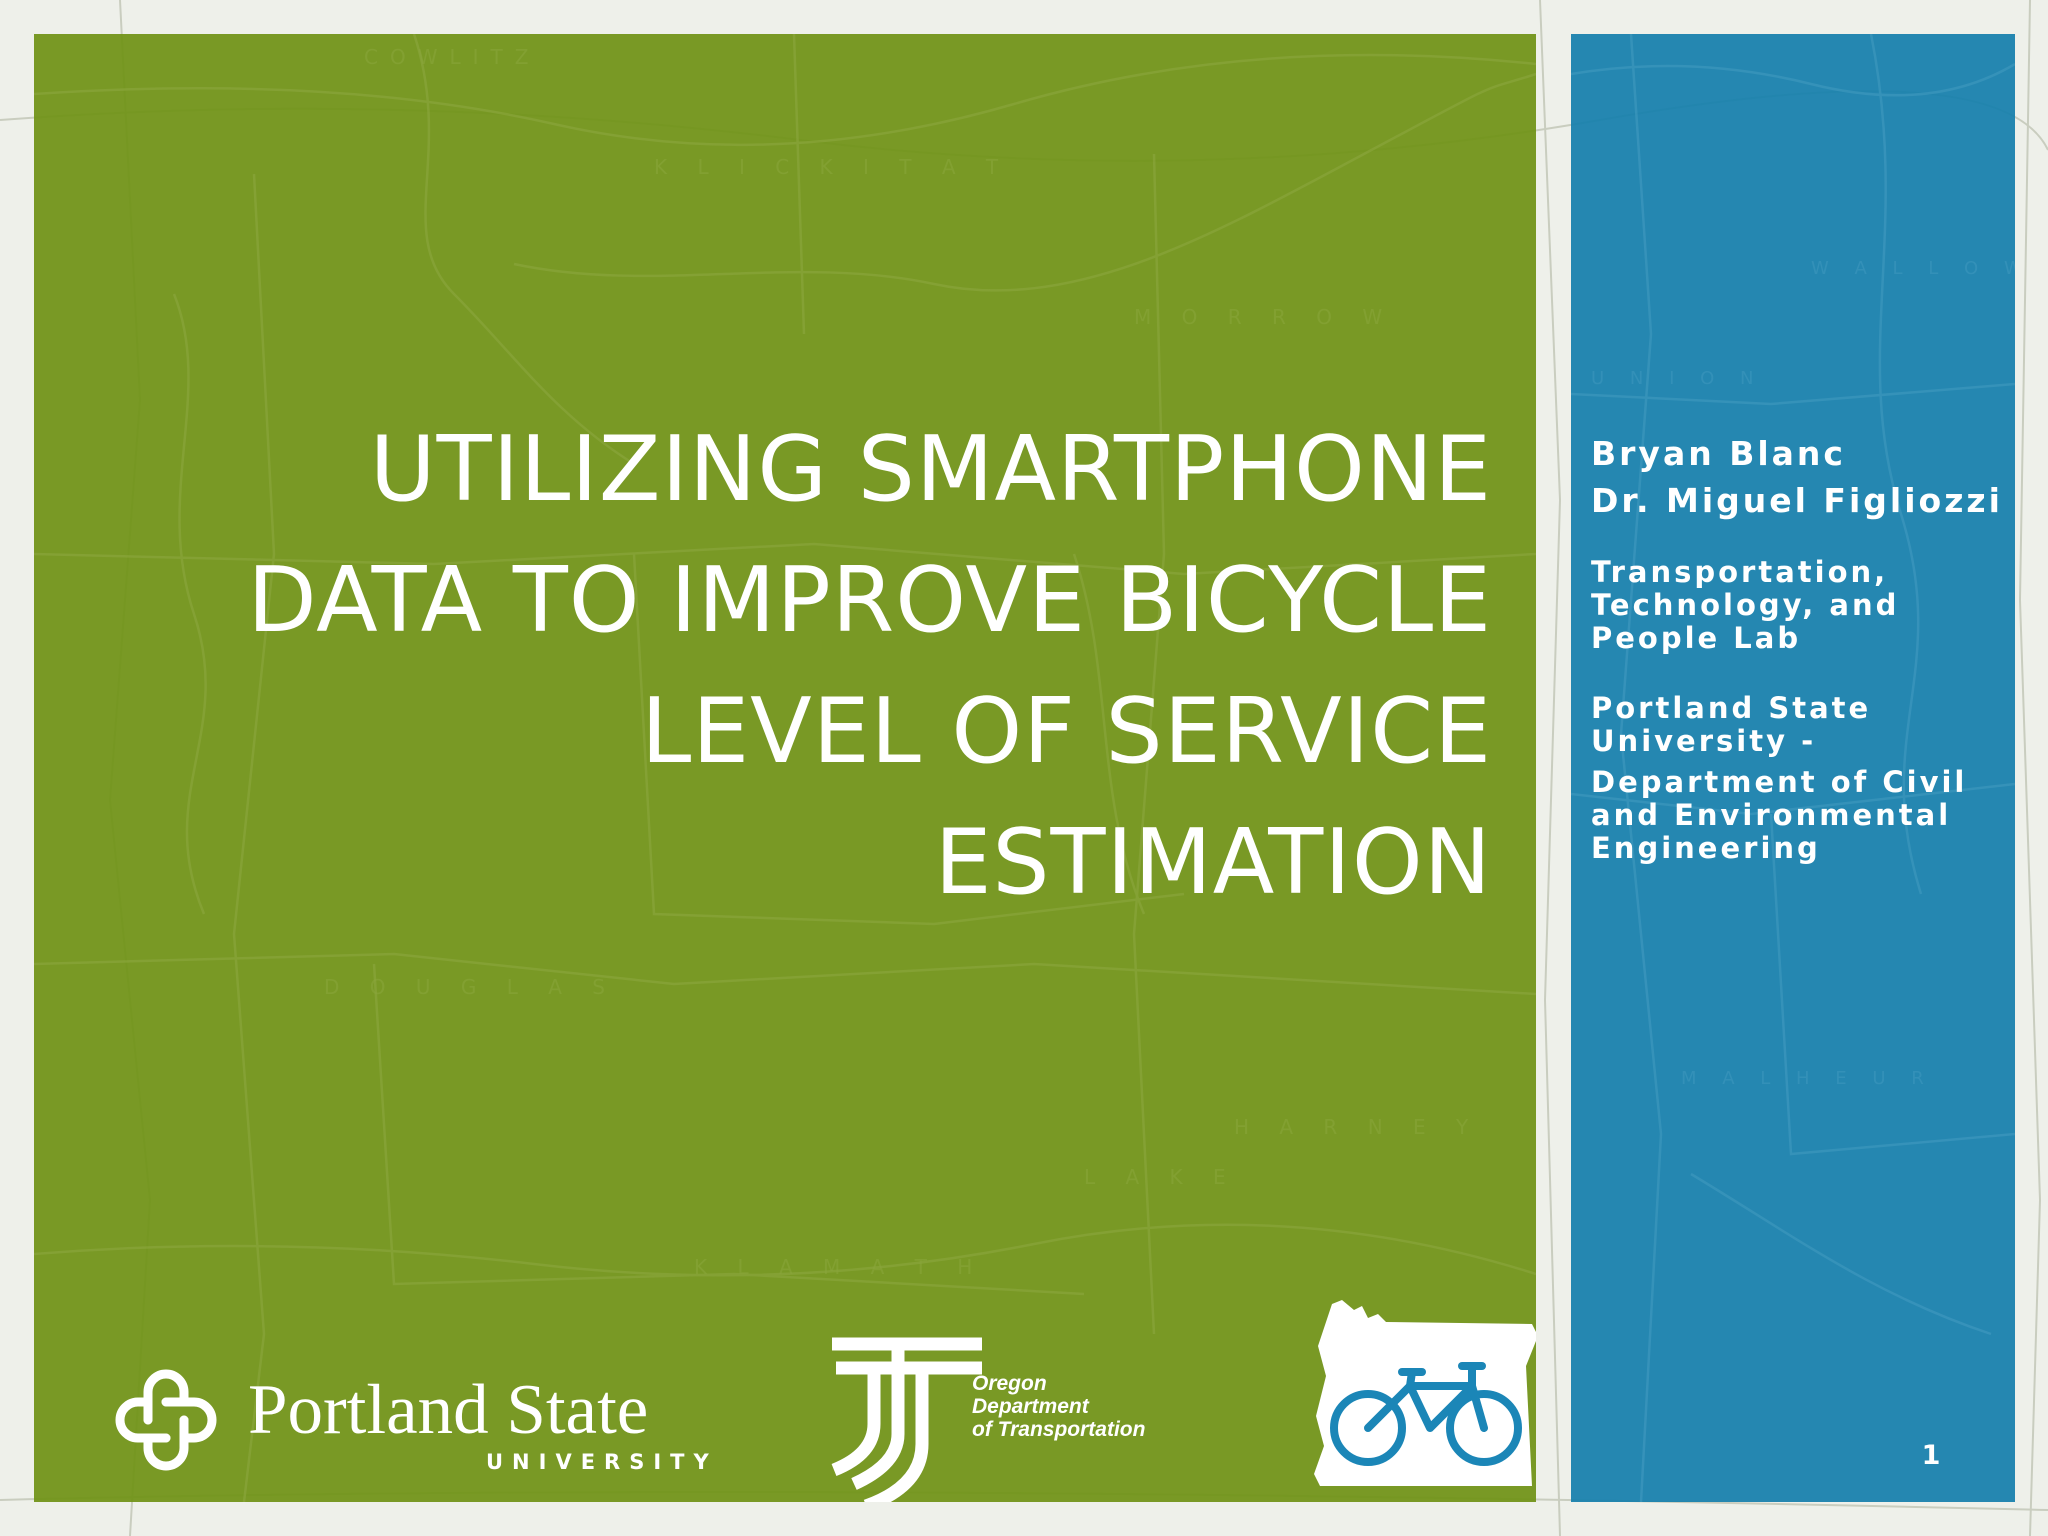  Describe the element at coordinates (1677, 378) in the screenshot. I see `svg-text: U N I O N` at that location.